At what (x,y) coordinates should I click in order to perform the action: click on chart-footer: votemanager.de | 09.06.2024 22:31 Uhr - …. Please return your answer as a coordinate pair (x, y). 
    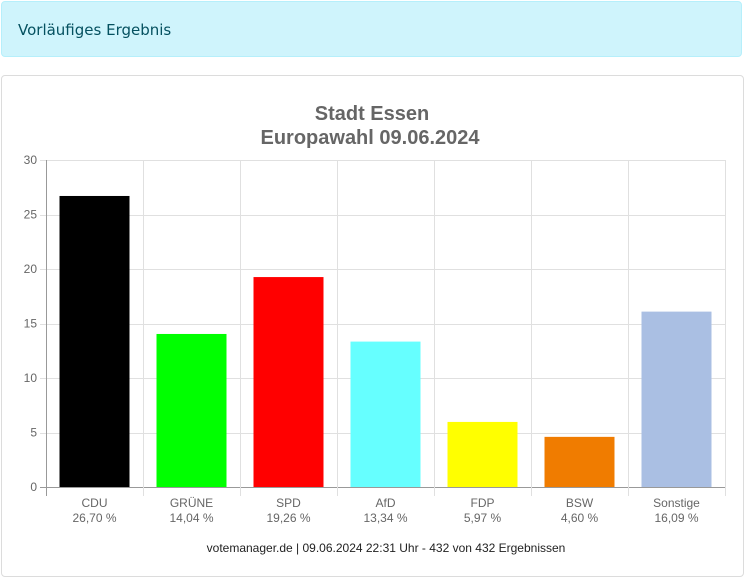
    Looking at the image, I should click on (386, 548).